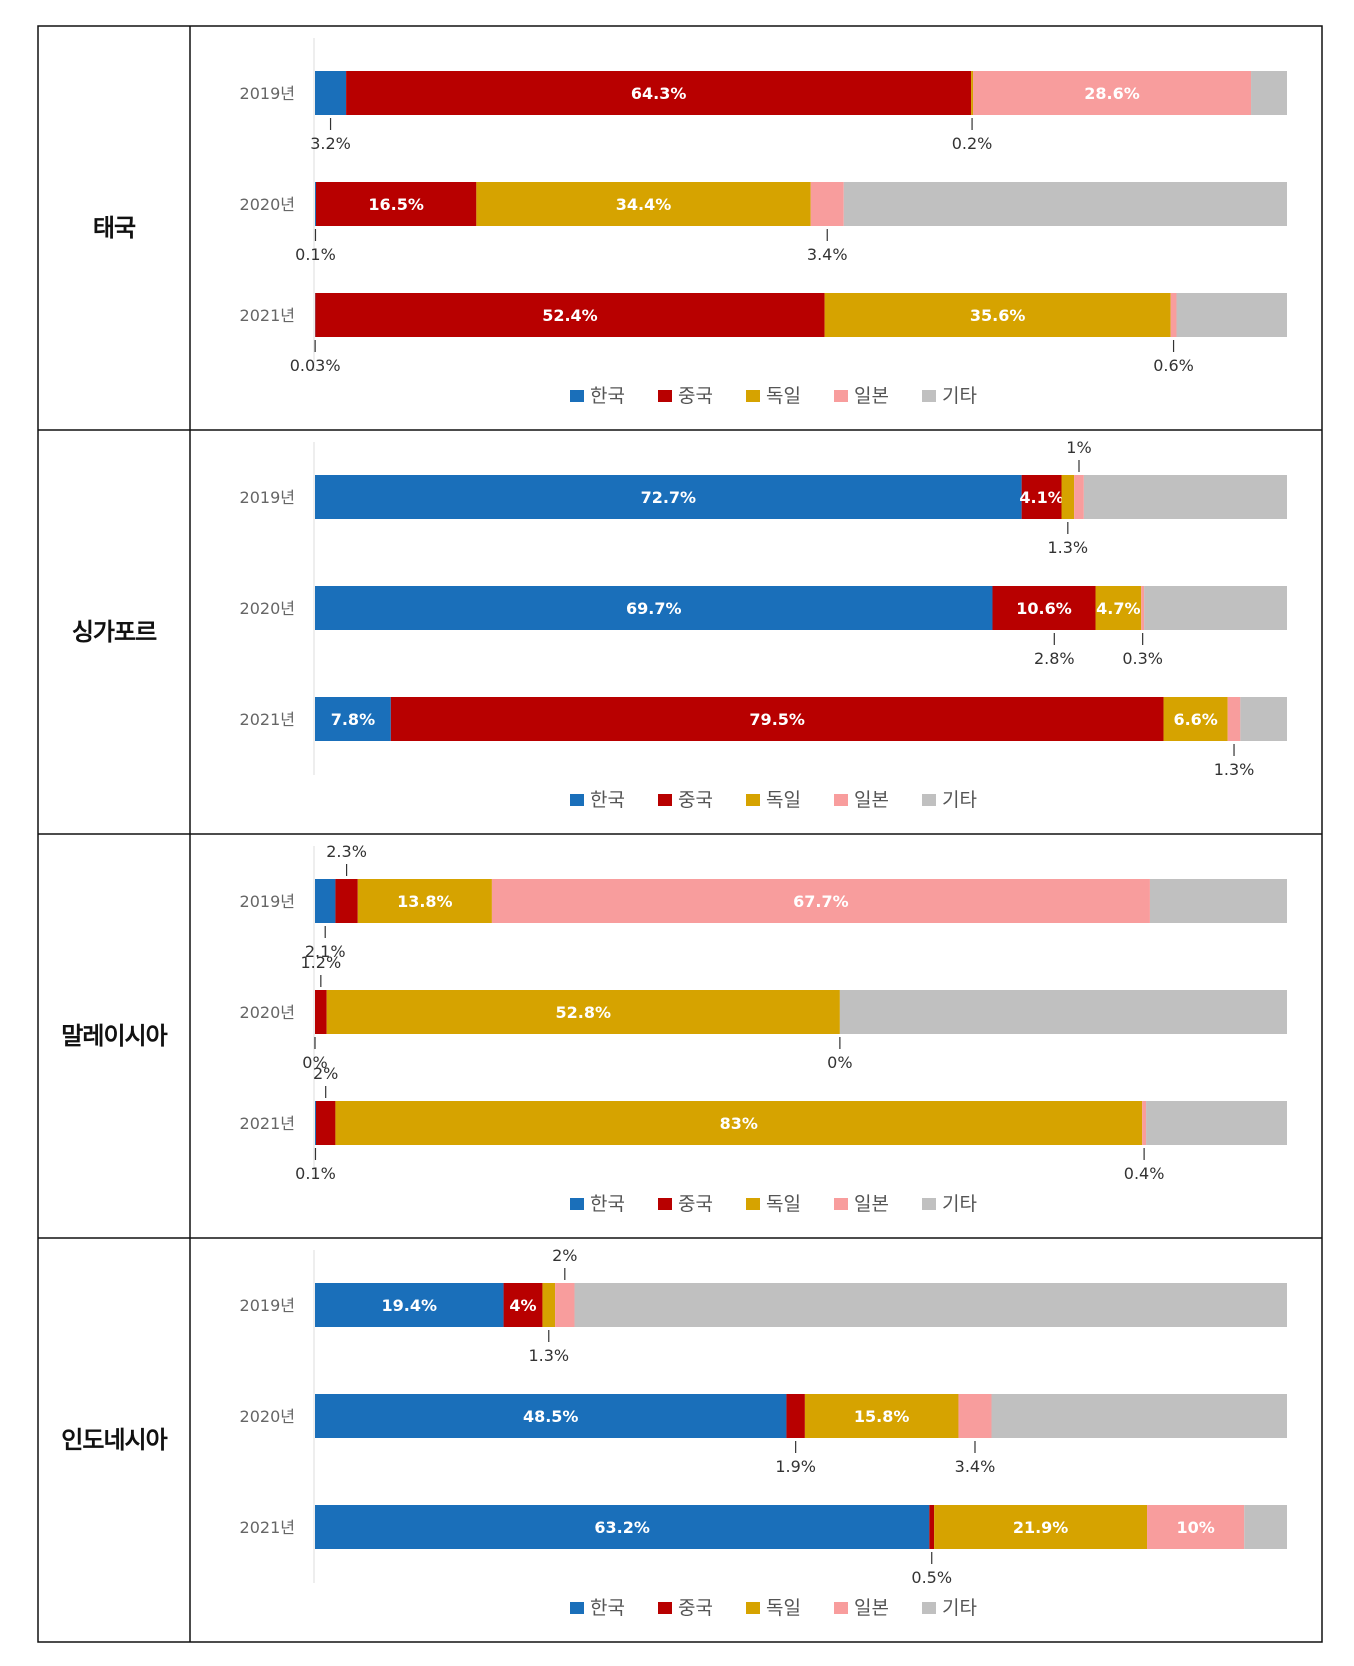 This screenshot has height=1666, width=1354. What do you see at coordinates (577, 1204) in the screenshot?
I see `legend-swatch-korea` at bounding box center [577, 1204].